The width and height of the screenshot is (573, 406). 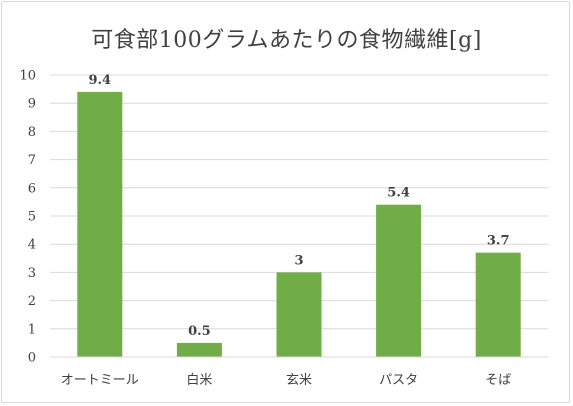 I want to click on y-tick-label: 3, so click(x=32, y=273).